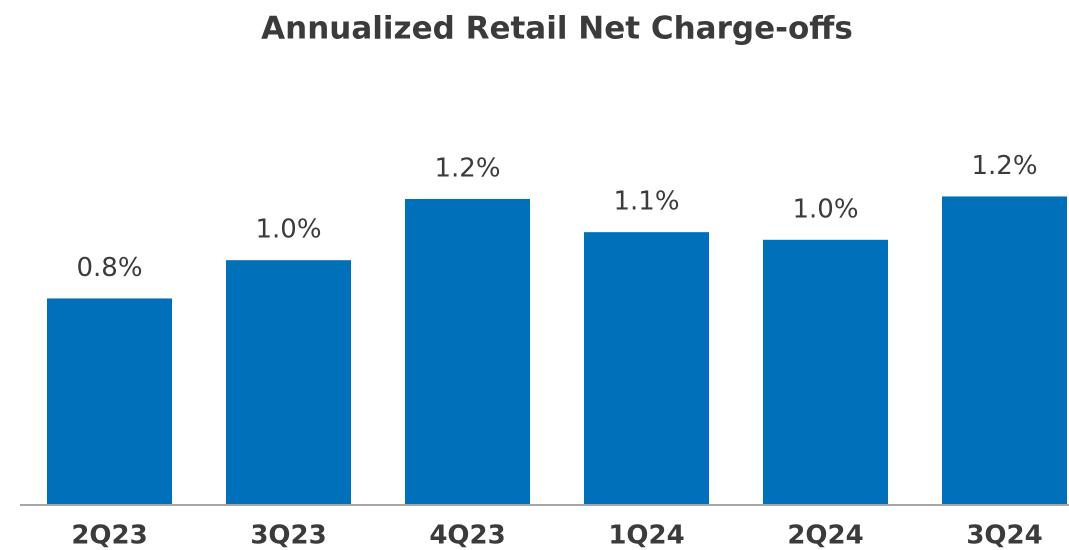 The image size is (1069, 550). What do you see at coordinates (825, 535) in the screenshot?
I see `x-tick-label: 2Q24` at bounding box center [825, 535].